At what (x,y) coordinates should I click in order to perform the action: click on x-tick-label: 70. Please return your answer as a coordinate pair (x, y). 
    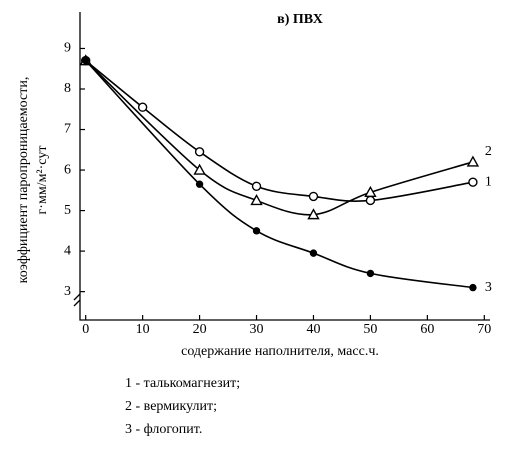
    Looking at the image, I should click on (484, 329).